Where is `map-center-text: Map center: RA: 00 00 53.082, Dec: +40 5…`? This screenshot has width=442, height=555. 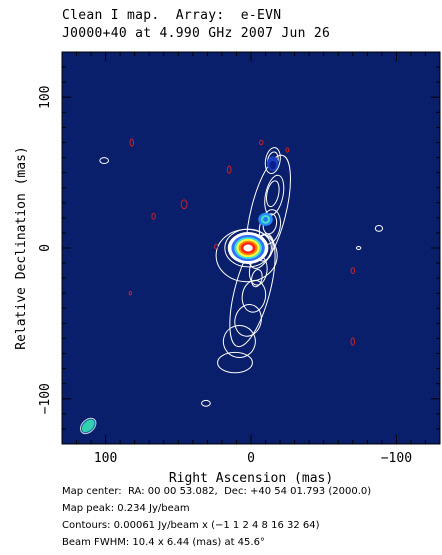 map-center-text: Map center: RA: 00 00 53.082, Dec: +40 5… is located at coordinates (217, 491).